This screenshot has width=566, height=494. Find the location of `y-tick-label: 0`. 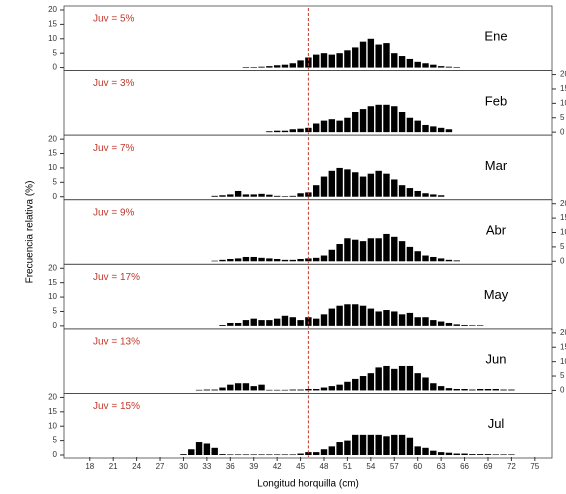

y-tick-label: 0 is located at coordinates (55, 454).